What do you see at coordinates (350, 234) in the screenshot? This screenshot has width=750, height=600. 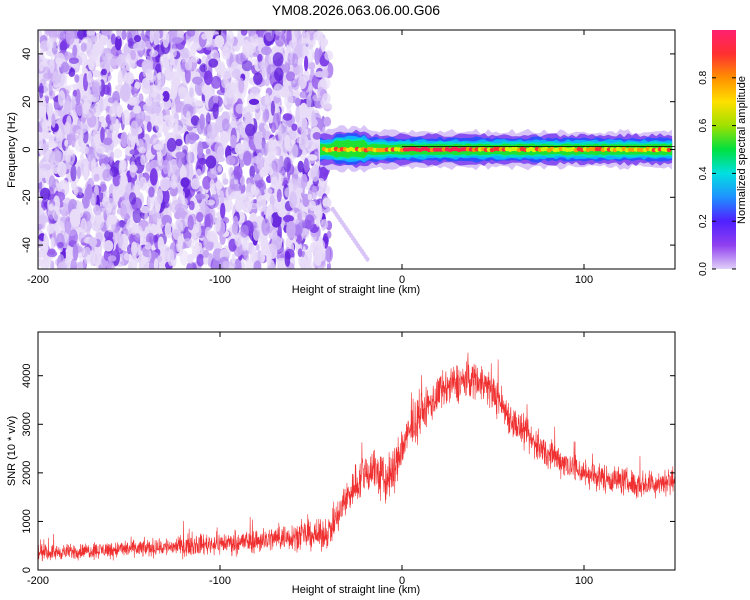 I see `noise-streak` at bounding box center [350, 234].